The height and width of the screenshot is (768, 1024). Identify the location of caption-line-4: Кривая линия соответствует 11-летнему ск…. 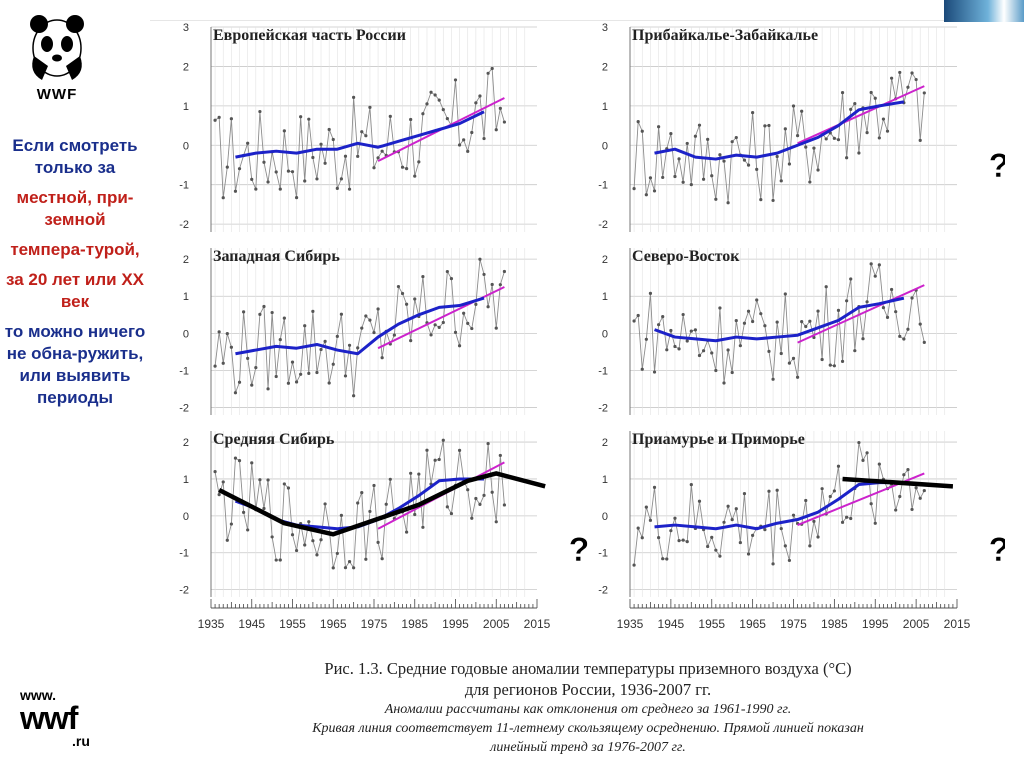
(588, 728).